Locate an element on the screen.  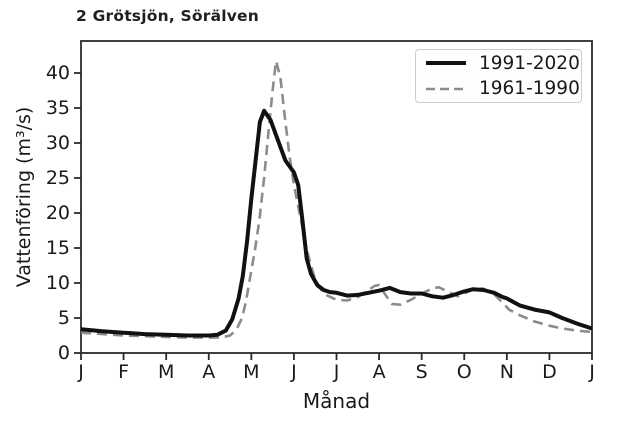
y-tick-label: 15 is located at coordinates (57, 248).